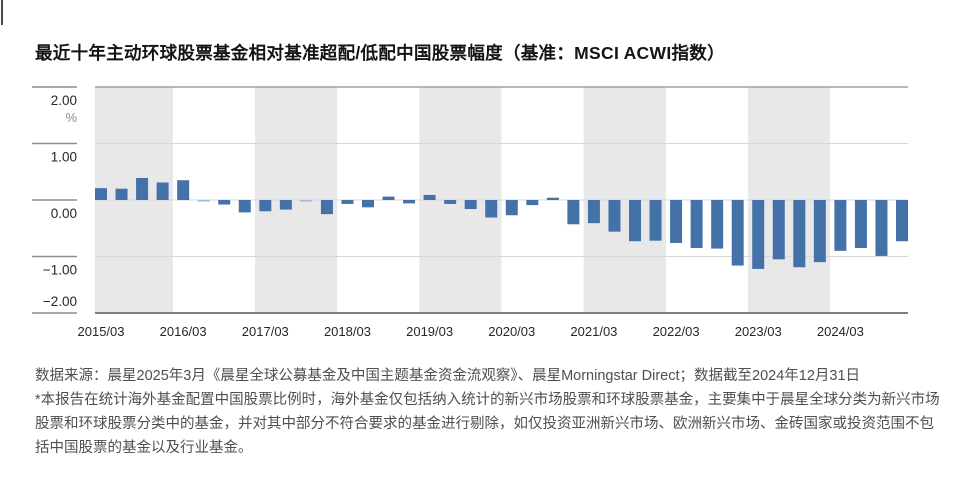 This screenshot has width=974, height=483. I want to click on x-tick-label: 2021/03, so click(593, 331).